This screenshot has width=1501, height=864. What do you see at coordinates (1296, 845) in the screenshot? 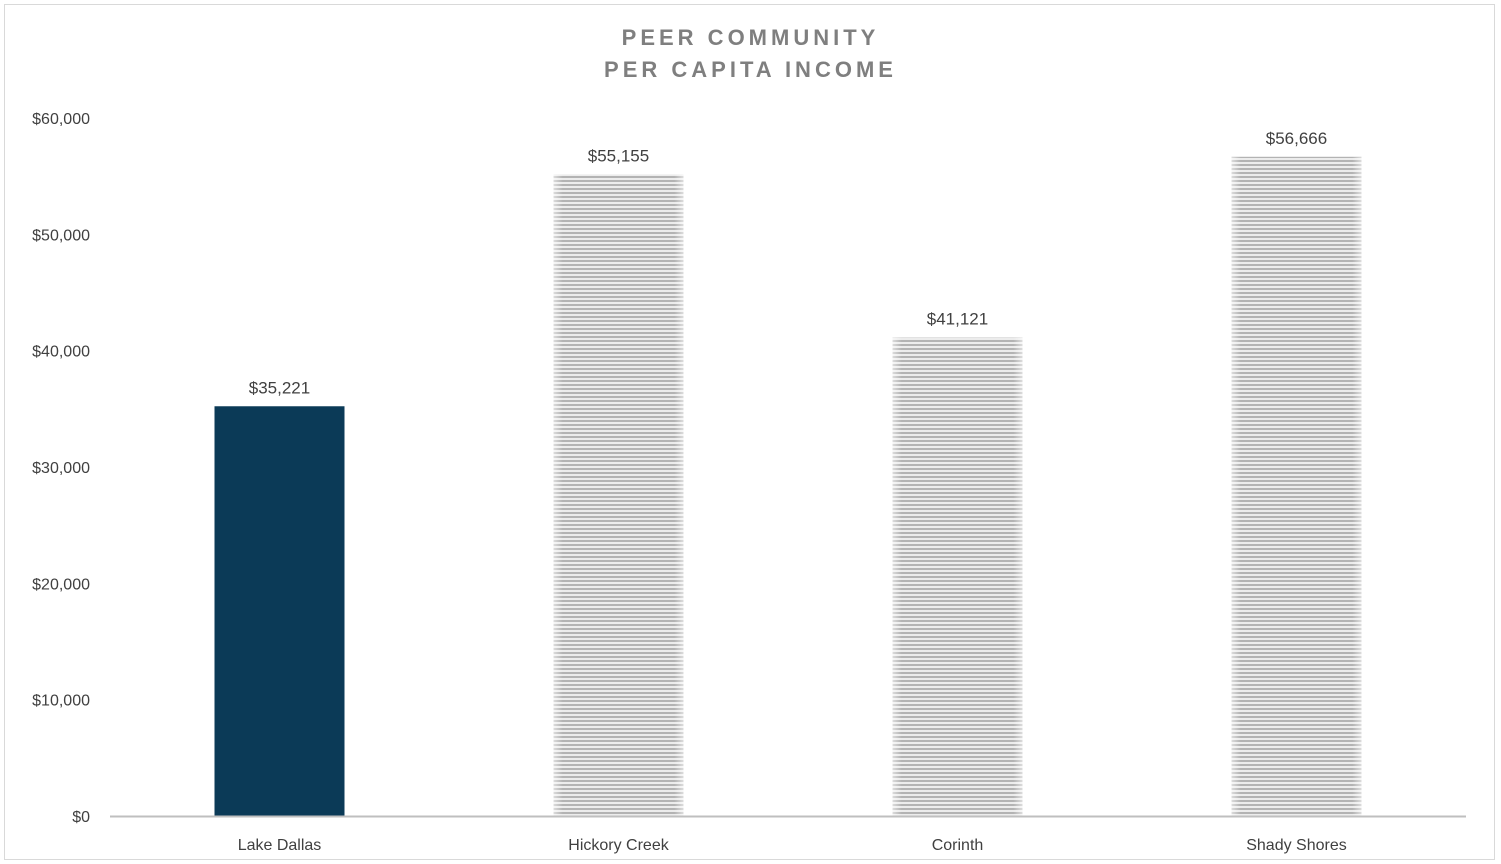
I see `category-label: Shady Shores` at bounding box center [1296, 845].